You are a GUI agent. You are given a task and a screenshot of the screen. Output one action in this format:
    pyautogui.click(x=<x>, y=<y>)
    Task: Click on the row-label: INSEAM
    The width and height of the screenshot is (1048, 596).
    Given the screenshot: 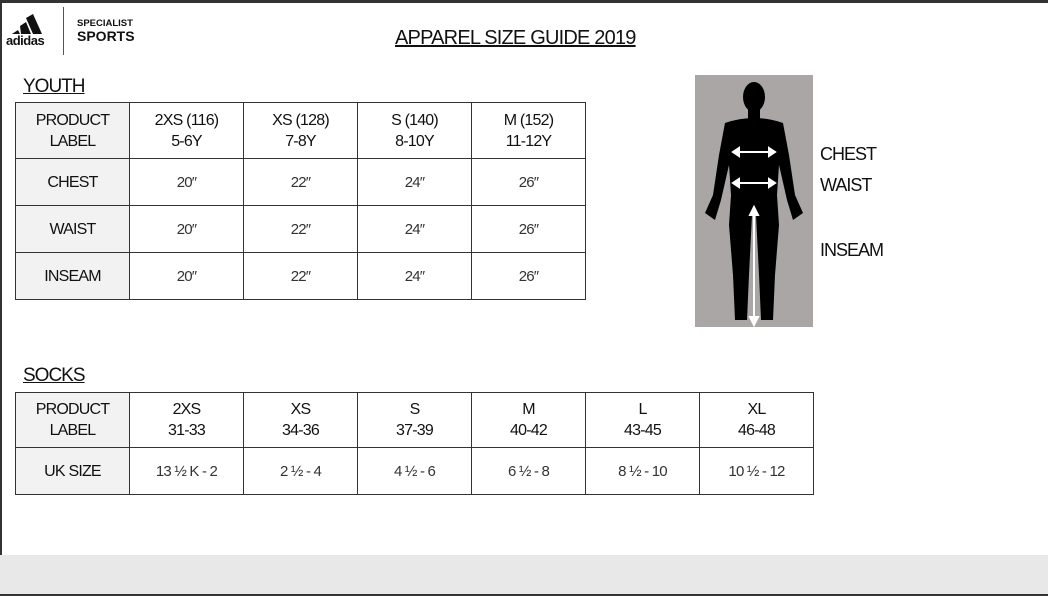 What is the action you would take?
    pyautogui.click(x=72, y=276)
    